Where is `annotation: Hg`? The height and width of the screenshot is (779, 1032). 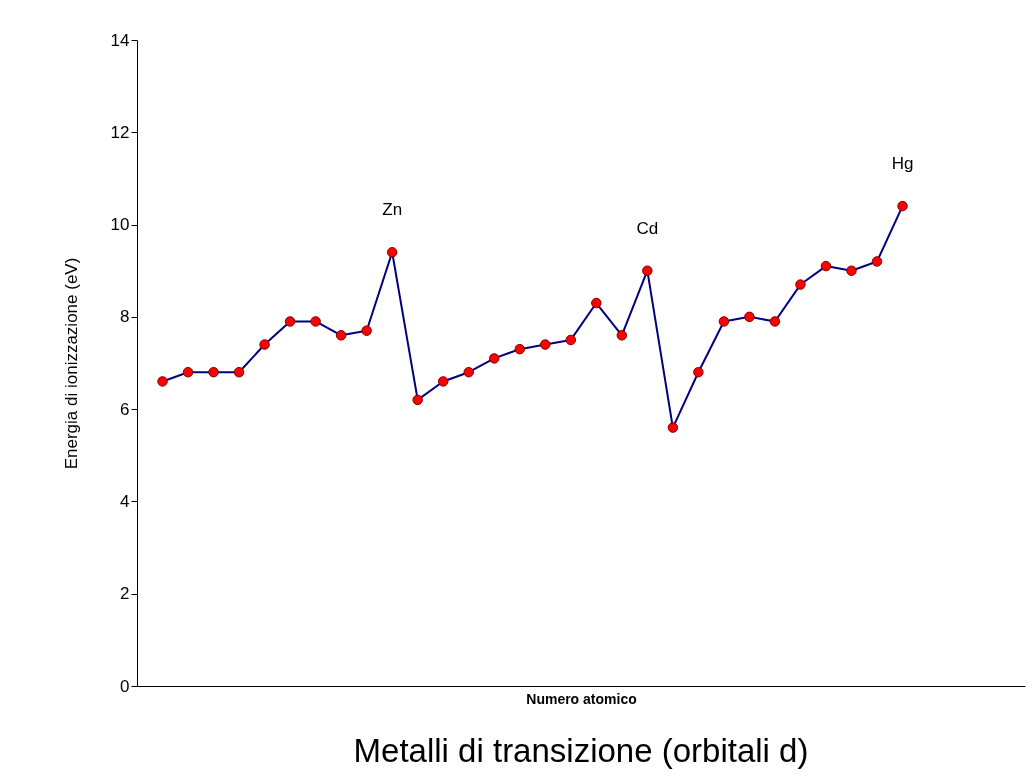
annotation: Hg is located at coordinates (902, 164).